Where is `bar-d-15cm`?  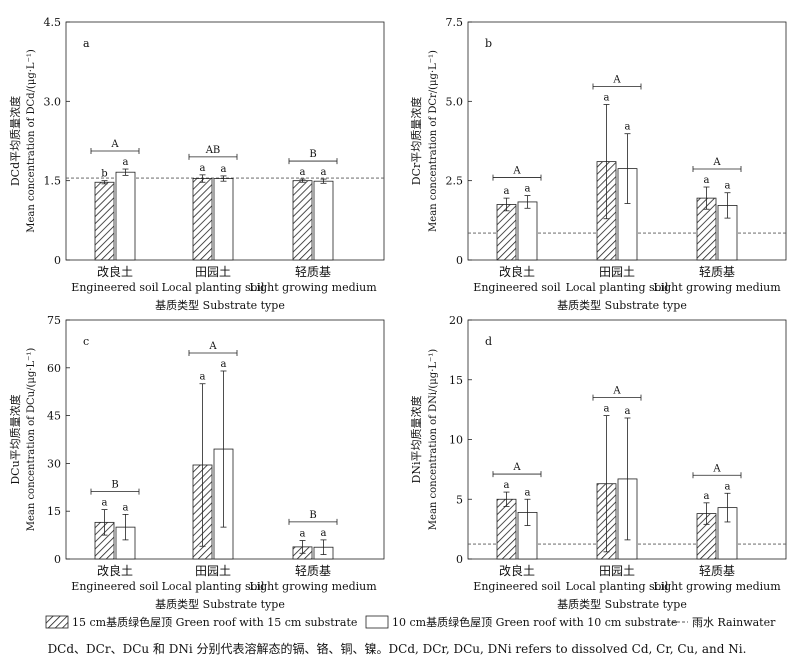
bar-d-15cm is located at coordinates (506, 529).